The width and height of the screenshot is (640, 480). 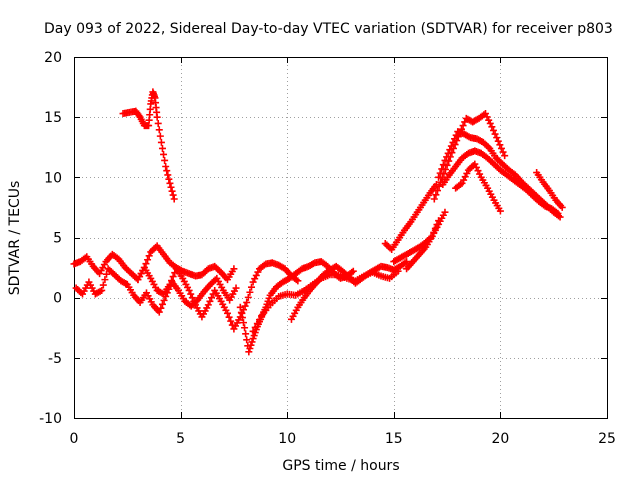 What do you see at coordinates (394, 439) in the screenshot?
I see `x-tick-label: 15` at bounding box center [394, 439].